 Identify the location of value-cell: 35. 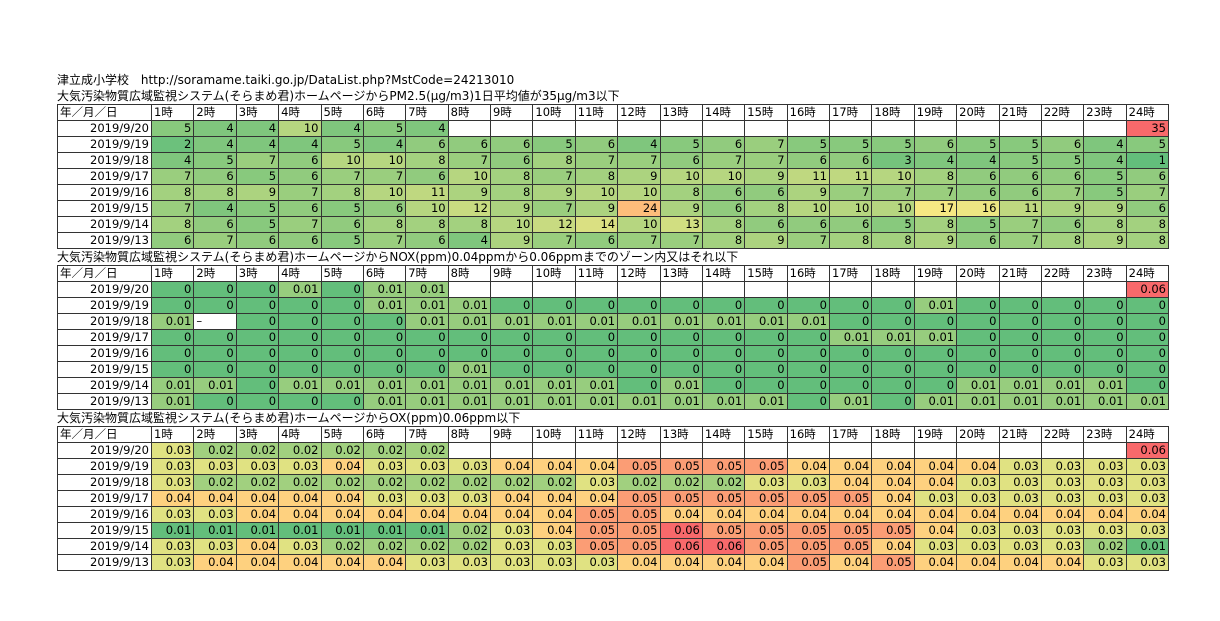
(1147, 128).